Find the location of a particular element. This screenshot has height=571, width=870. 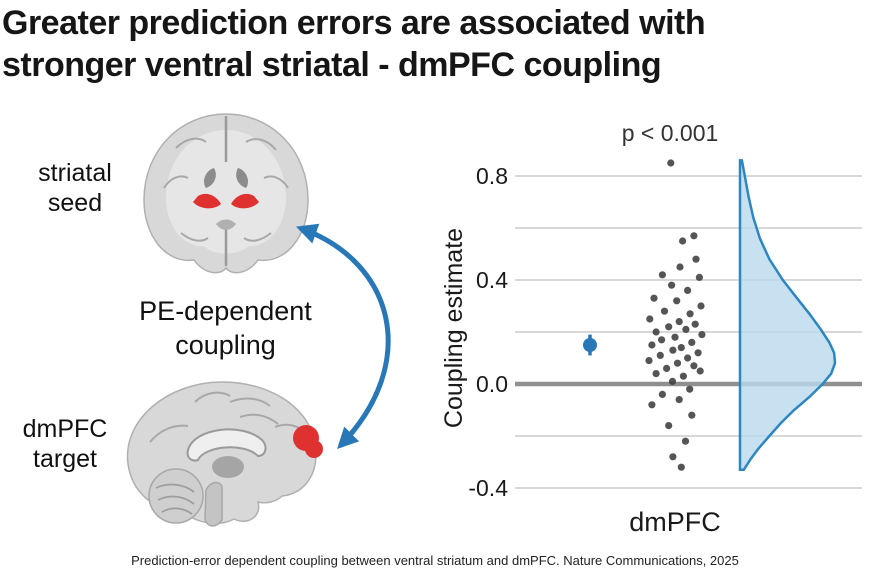

coronal-brain-image is located at coordinates (226, 193).